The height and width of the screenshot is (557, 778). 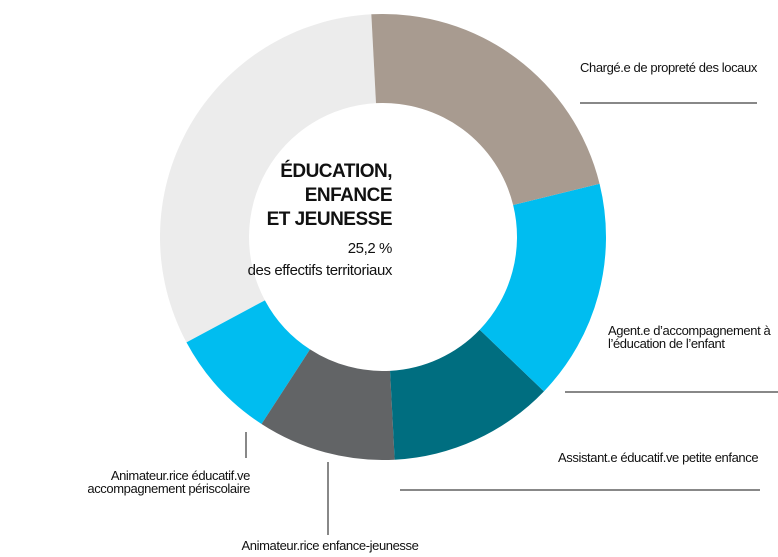 I want to click on subtitle: des effectifs territoriaux, so click(x=320, y=270).